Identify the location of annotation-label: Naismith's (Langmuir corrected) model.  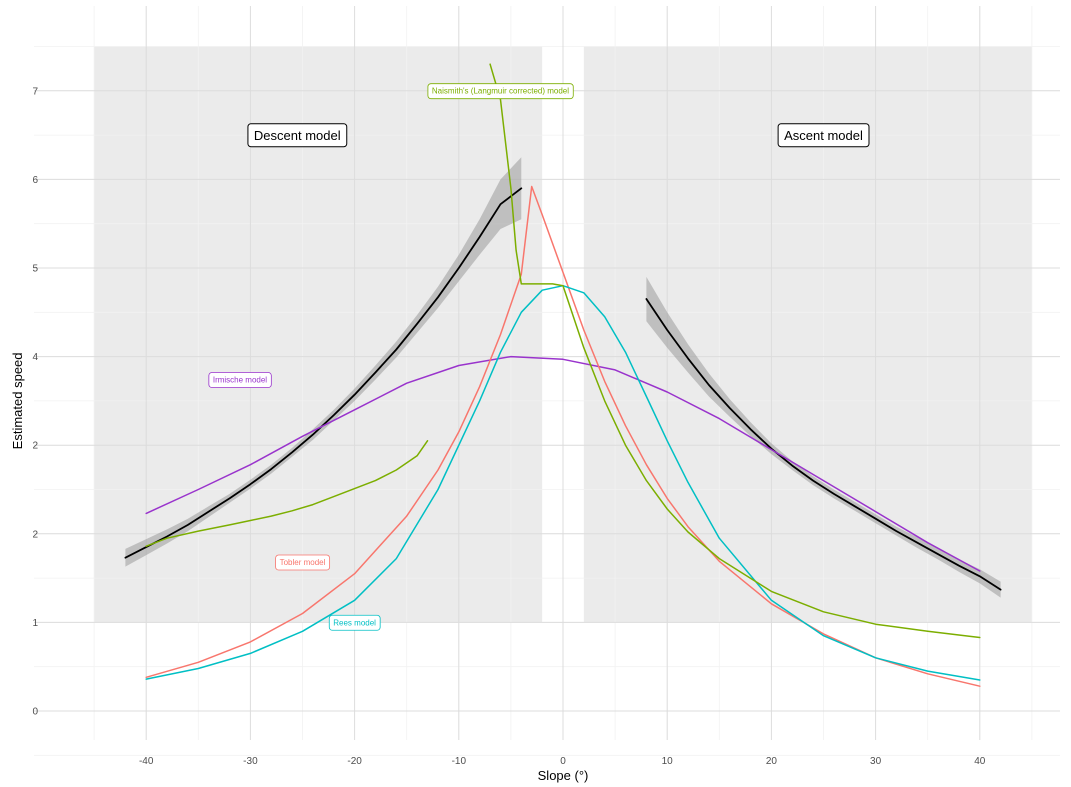
(500, 91).